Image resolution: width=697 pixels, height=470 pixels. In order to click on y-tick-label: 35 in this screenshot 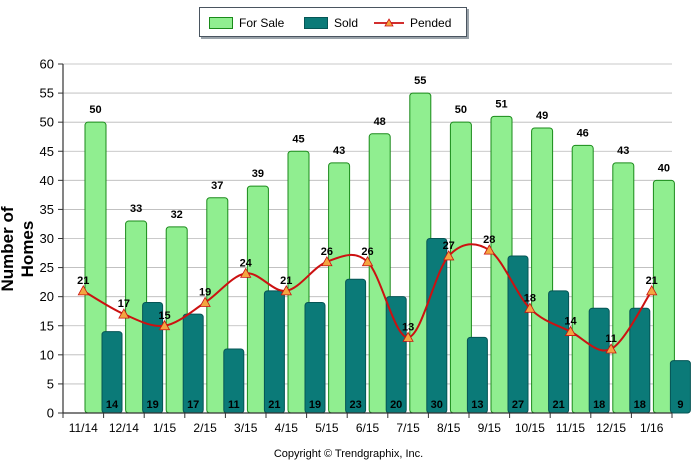, I will do `click(47, 209)`.